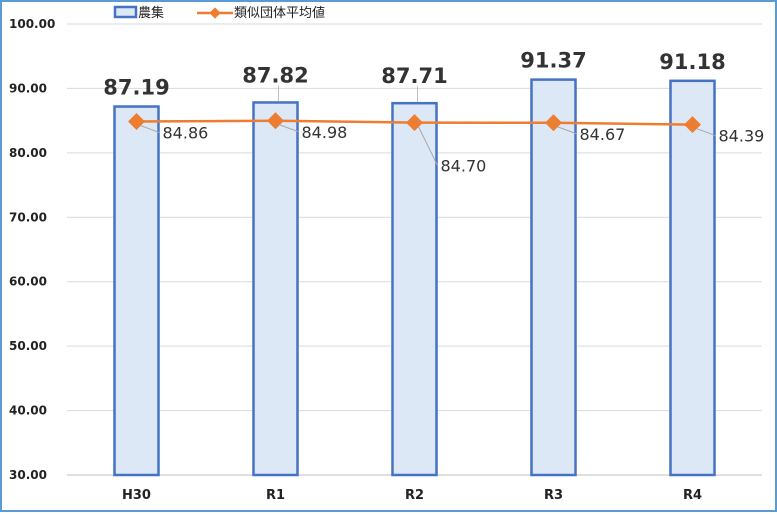  What do you see at coordinates (136, 495) in the screenshot?
I see `x-tick-label: H30` at bounding box center [136, 495].